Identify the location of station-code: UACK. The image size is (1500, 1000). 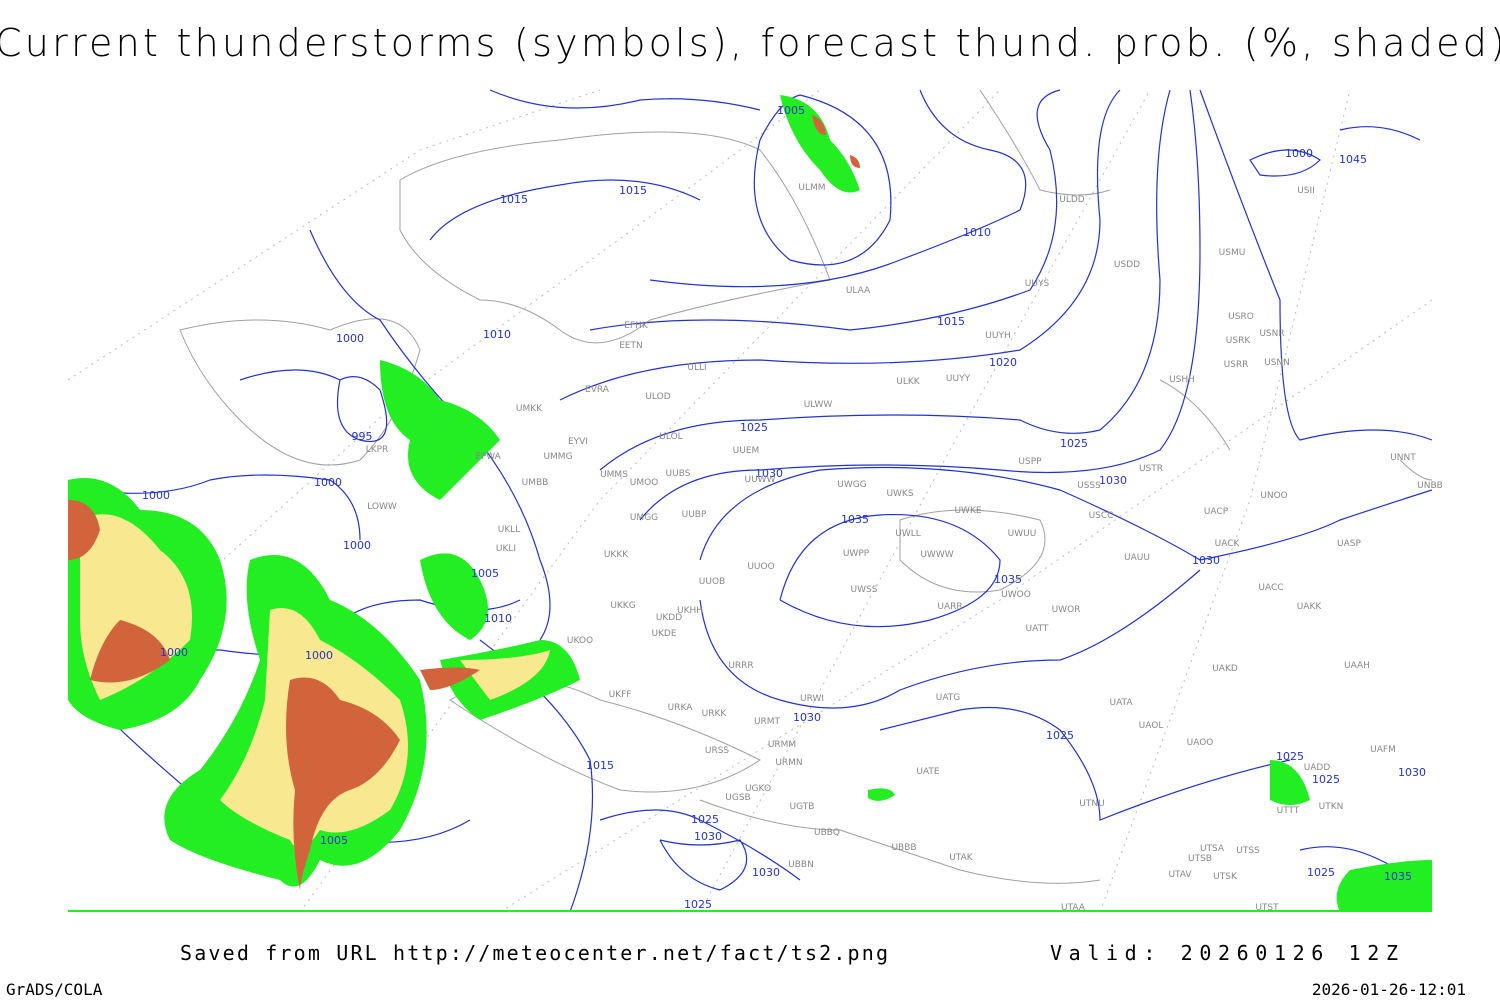
(1228, 544).